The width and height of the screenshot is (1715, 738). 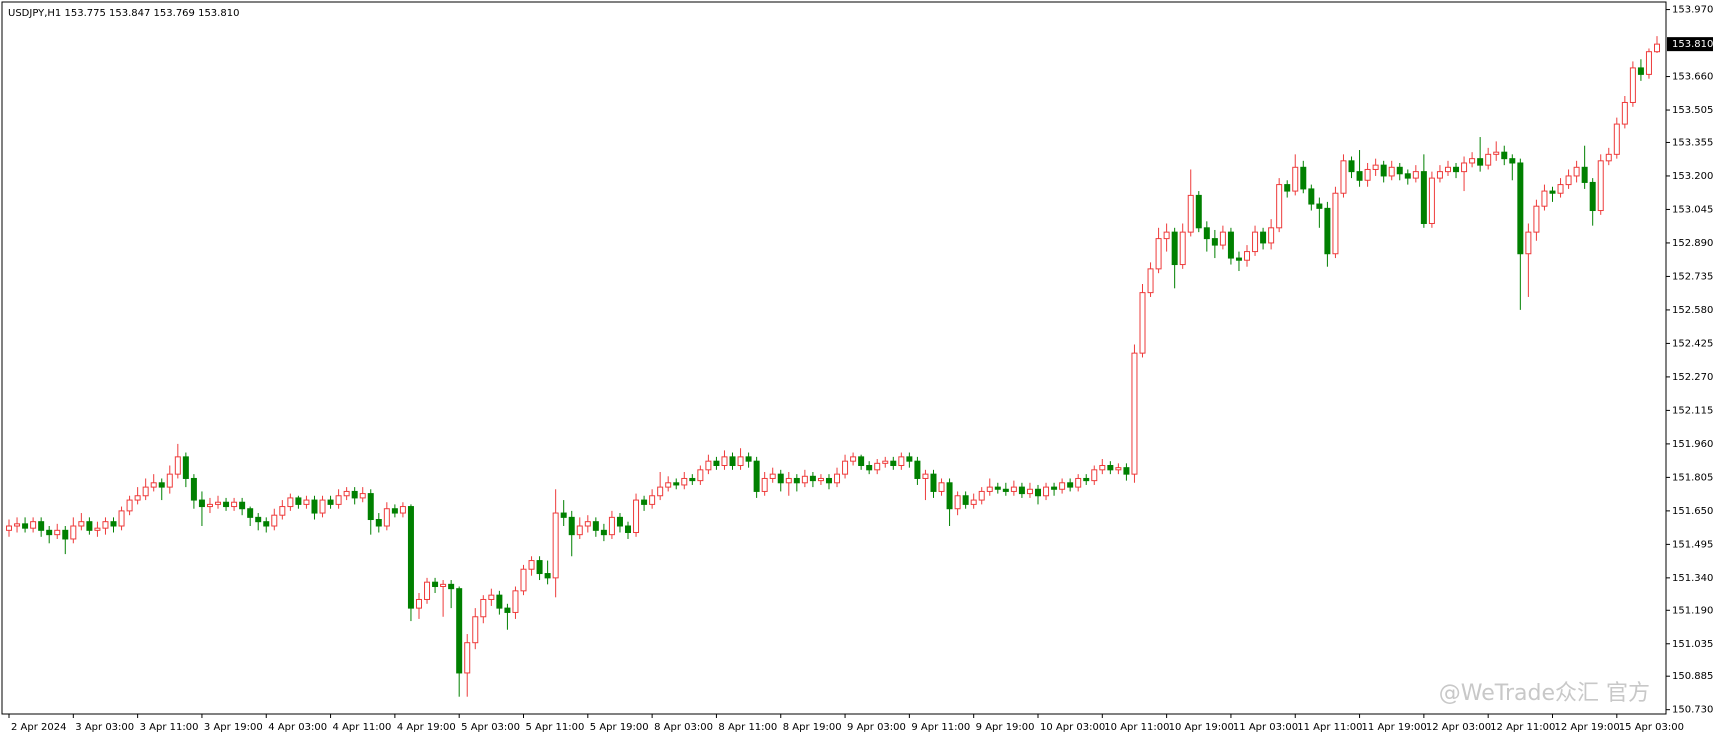 What do you see at coordinates (1692, 676) in the screenshot?
I see `y-tick-label: 150.885` at bounding box center [1692, 676].